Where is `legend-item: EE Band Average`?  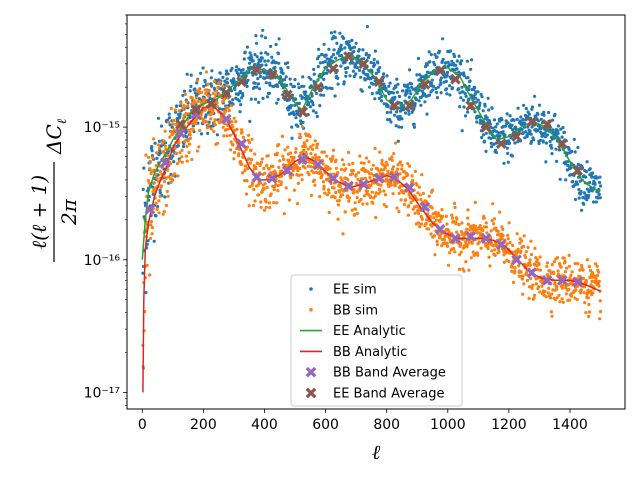
legend-item: EE Band Average is located at coordinates (374, 394).